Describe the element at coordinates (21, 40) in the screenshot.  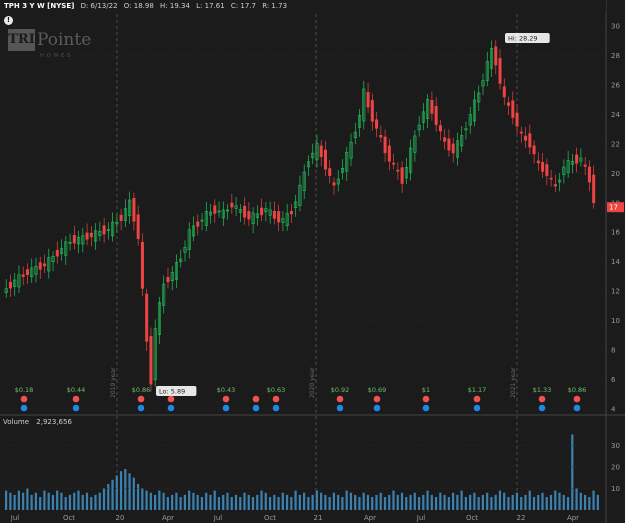
I see `logo-box: TRI` at that location.